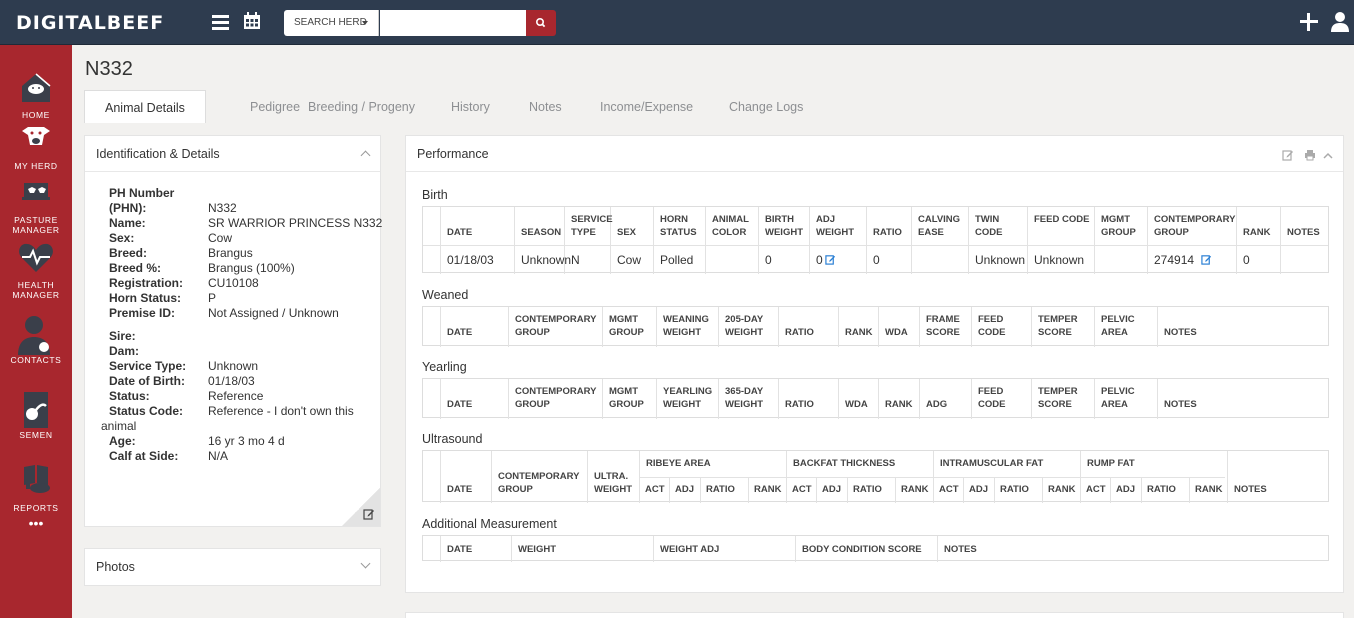  What do you see at coordinates (730, 226) in the screenshot?
I see `column-header: ANIMAL COLOR` at bounding box center [730, 226].